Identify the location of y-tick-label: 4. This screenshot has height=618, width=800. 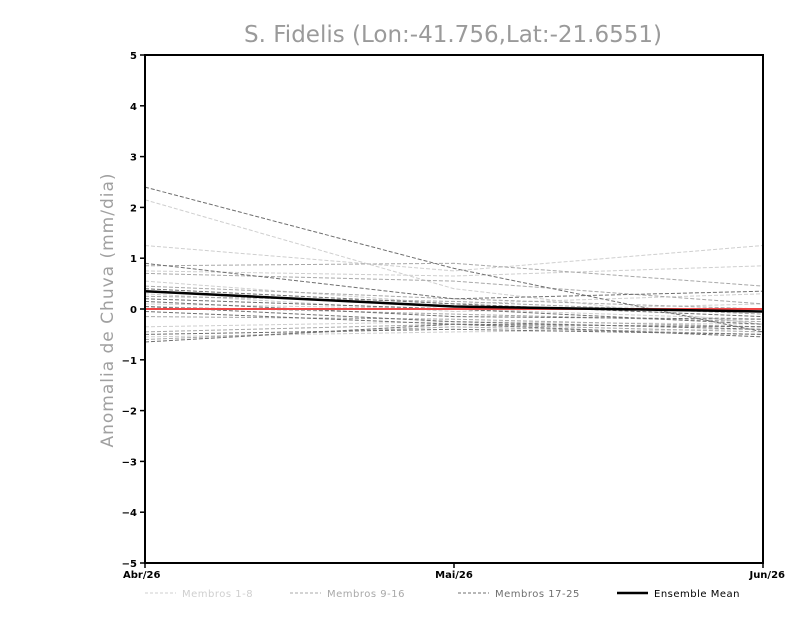
(133, 107).